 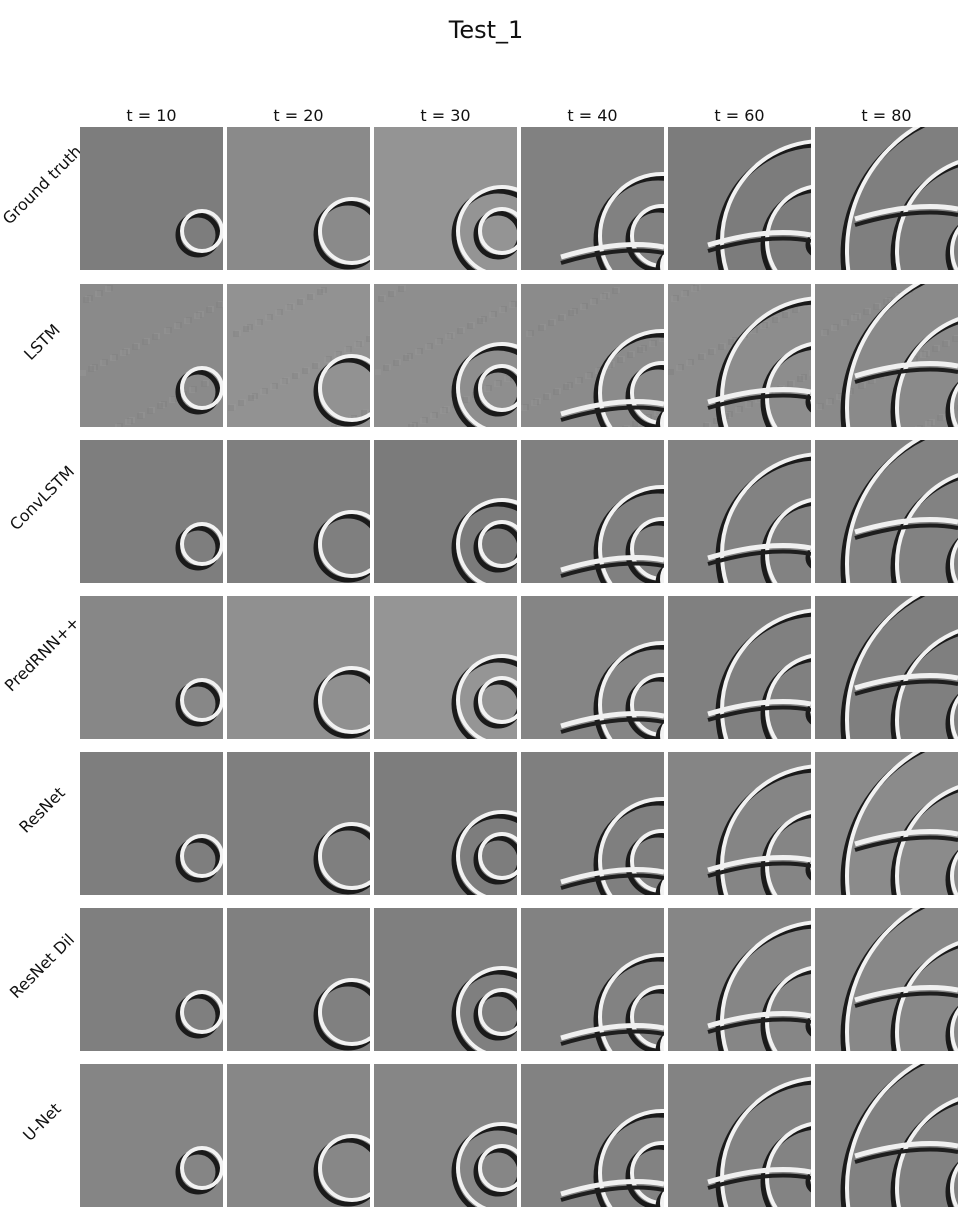 What do you see at coordinates (42, 1122) in the screenshot?
I see `row-label-text: U-Net` at bounding box center [42, 1122].